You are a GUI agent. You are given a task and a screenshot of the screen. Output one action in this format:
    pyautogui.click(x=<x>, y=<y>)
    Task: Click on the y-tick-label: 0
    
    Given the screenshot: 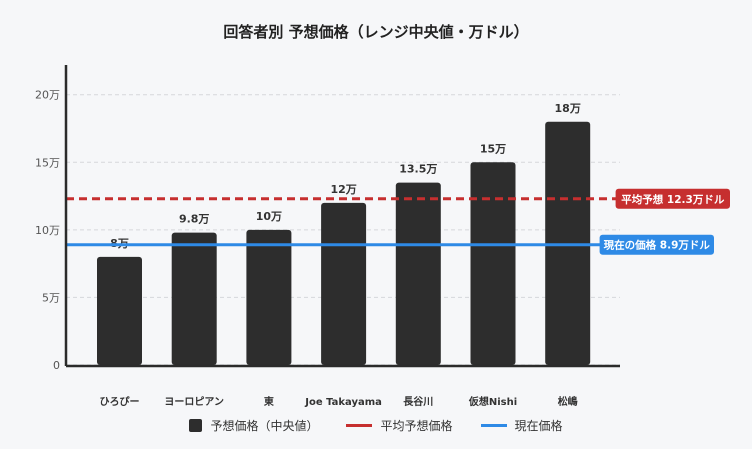 What is the action you would take?
    pyautogui.click(x=56, y=365)
    